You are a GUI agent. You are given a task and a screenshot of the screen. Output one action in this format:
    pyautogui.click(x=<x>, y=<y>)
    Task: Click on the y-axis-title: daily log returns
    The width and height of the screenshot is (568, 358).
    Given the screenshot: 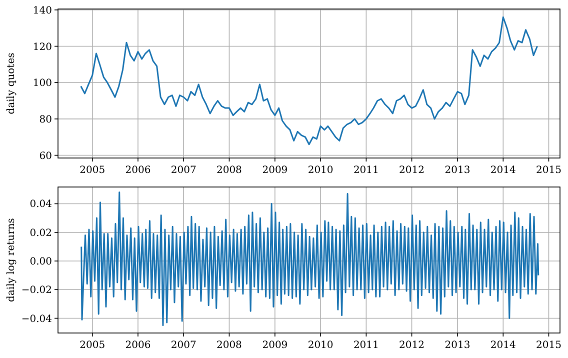 What is the action you would take?
    pyautogui.click(x=11, y=260)
    